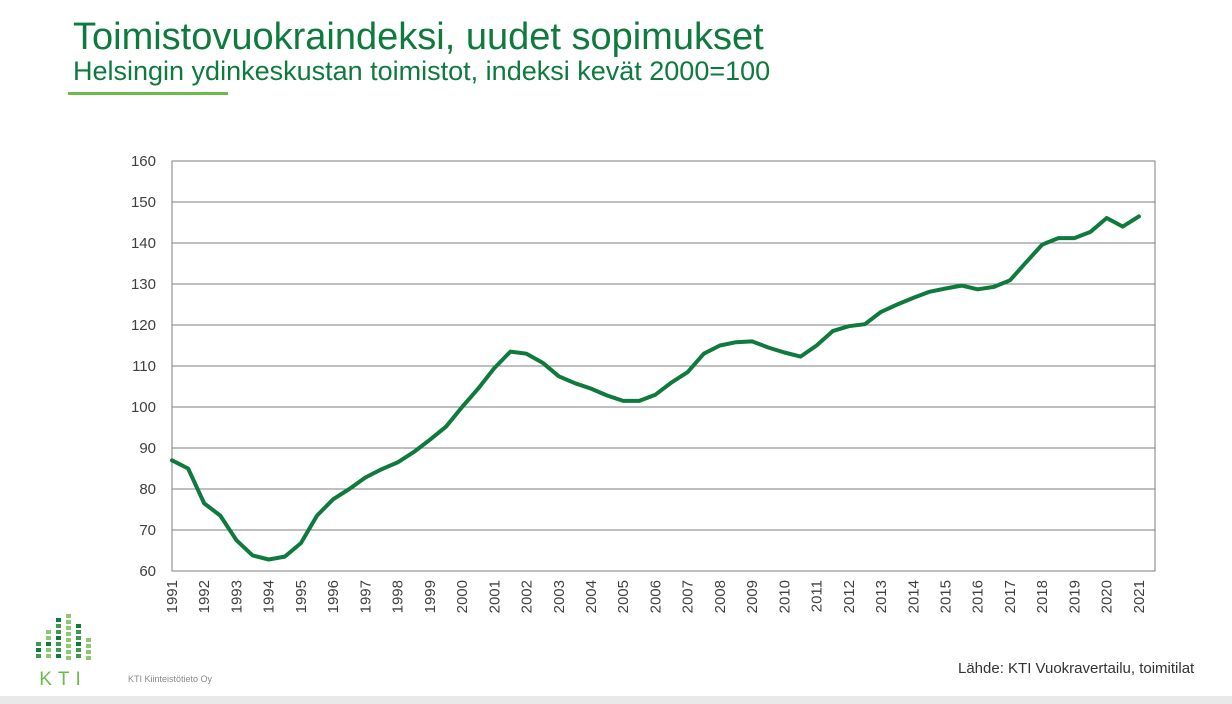 This screenshot has width=1232, height=704. What do you see at coordinates (63, 637) in the screenshot?
I see `logo-grid-icon` at bounding box center [63, 637].